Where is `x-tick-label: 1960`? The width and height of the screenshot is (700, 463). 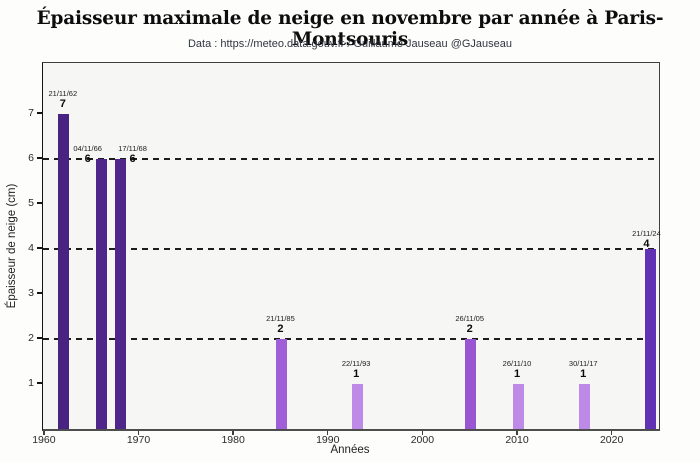 x-tick-label: 1960 is located at coordinates (44, 440).